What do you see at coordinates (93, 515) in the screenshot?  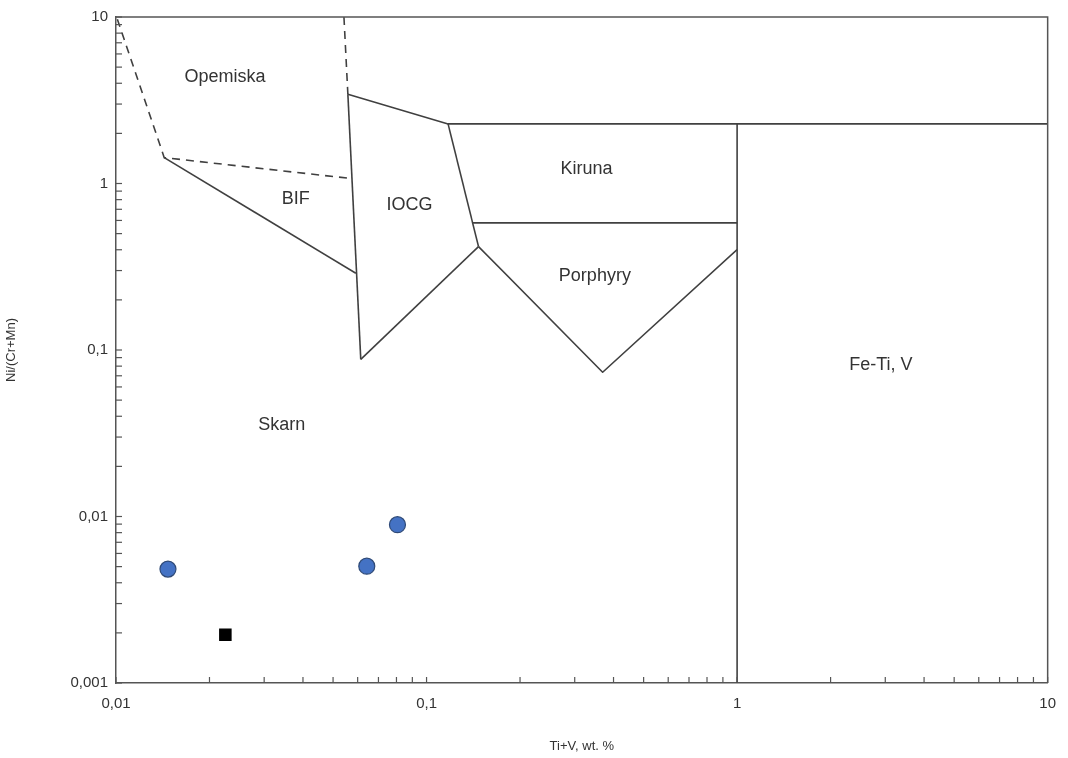 I see `y-tick-label: 0,01` at bounding box center [93, 515].